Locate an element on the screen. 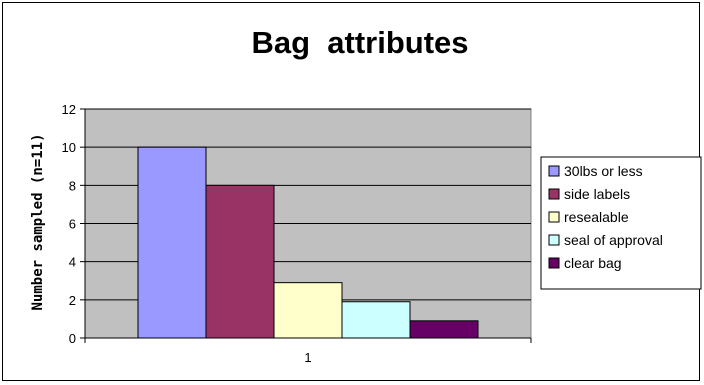 This screenshot has height=385, width=704. bar-seal-of-approval is located at coordinates (376, 320).